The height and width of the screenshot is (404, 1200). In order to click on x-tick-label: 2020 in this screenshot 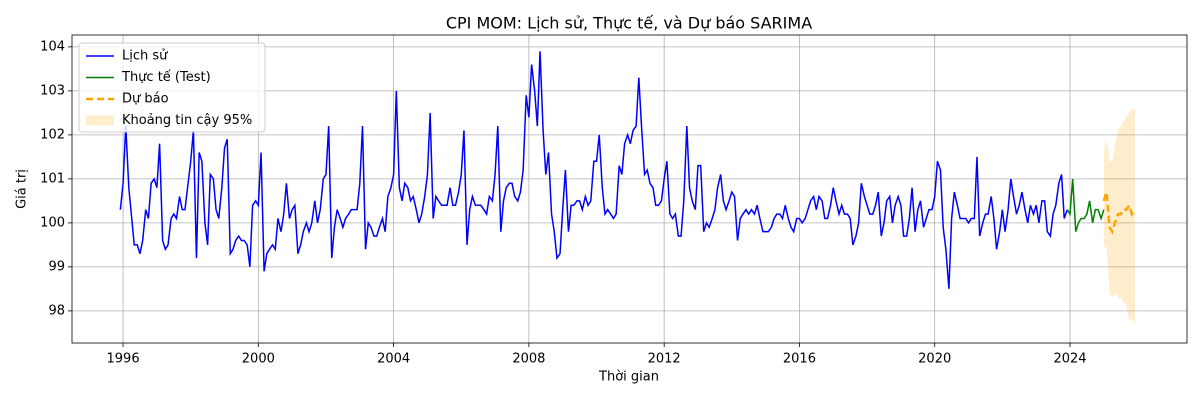, I will do `click(934, 359)`.